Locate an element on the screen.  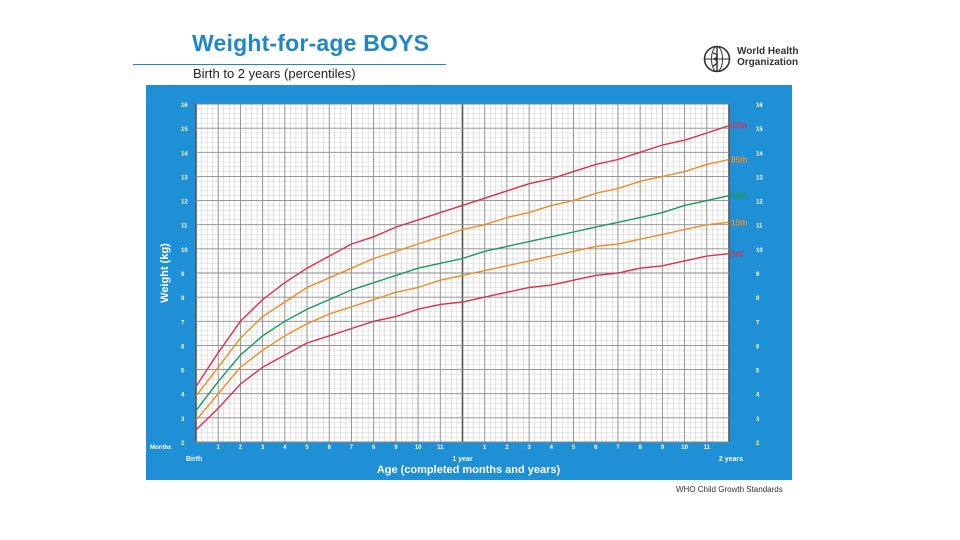
x-milestone-label: 2 years is located at coordinates (731, 459).